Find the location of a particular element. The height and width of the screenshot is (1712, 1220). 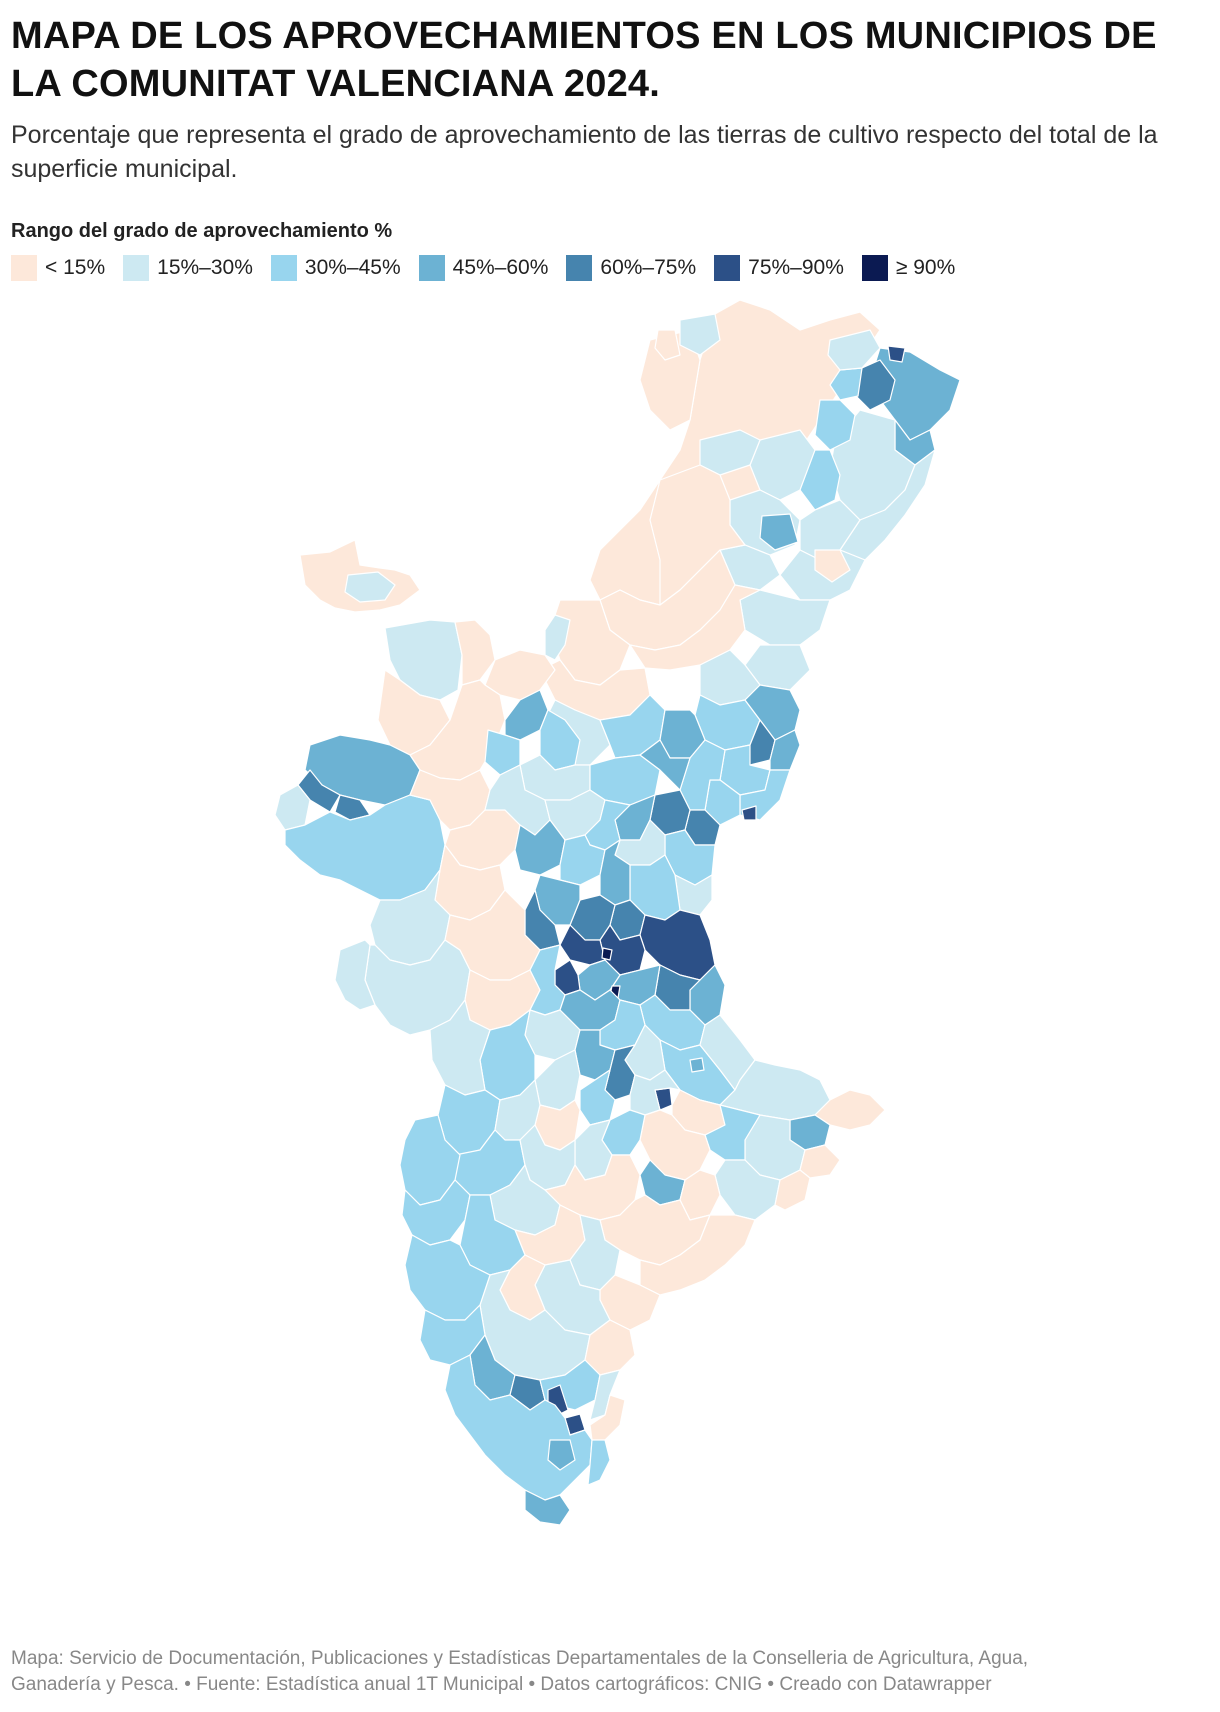

region-valle-light-west is located at coordinates (460, 1047).